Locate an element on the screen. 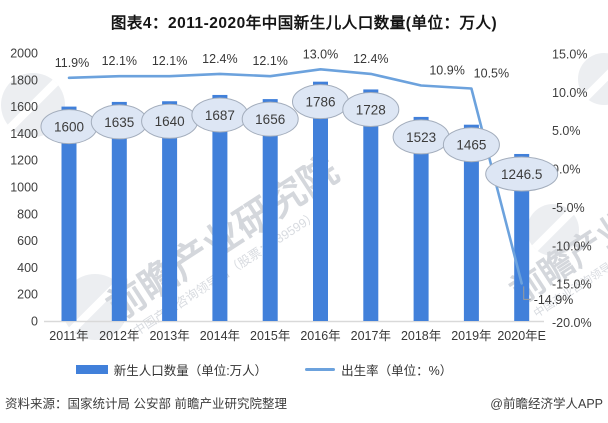 The height and width of the screenshot is (423, 608). right-axis-tick: -20.0% is located at coordinates (572, 323).